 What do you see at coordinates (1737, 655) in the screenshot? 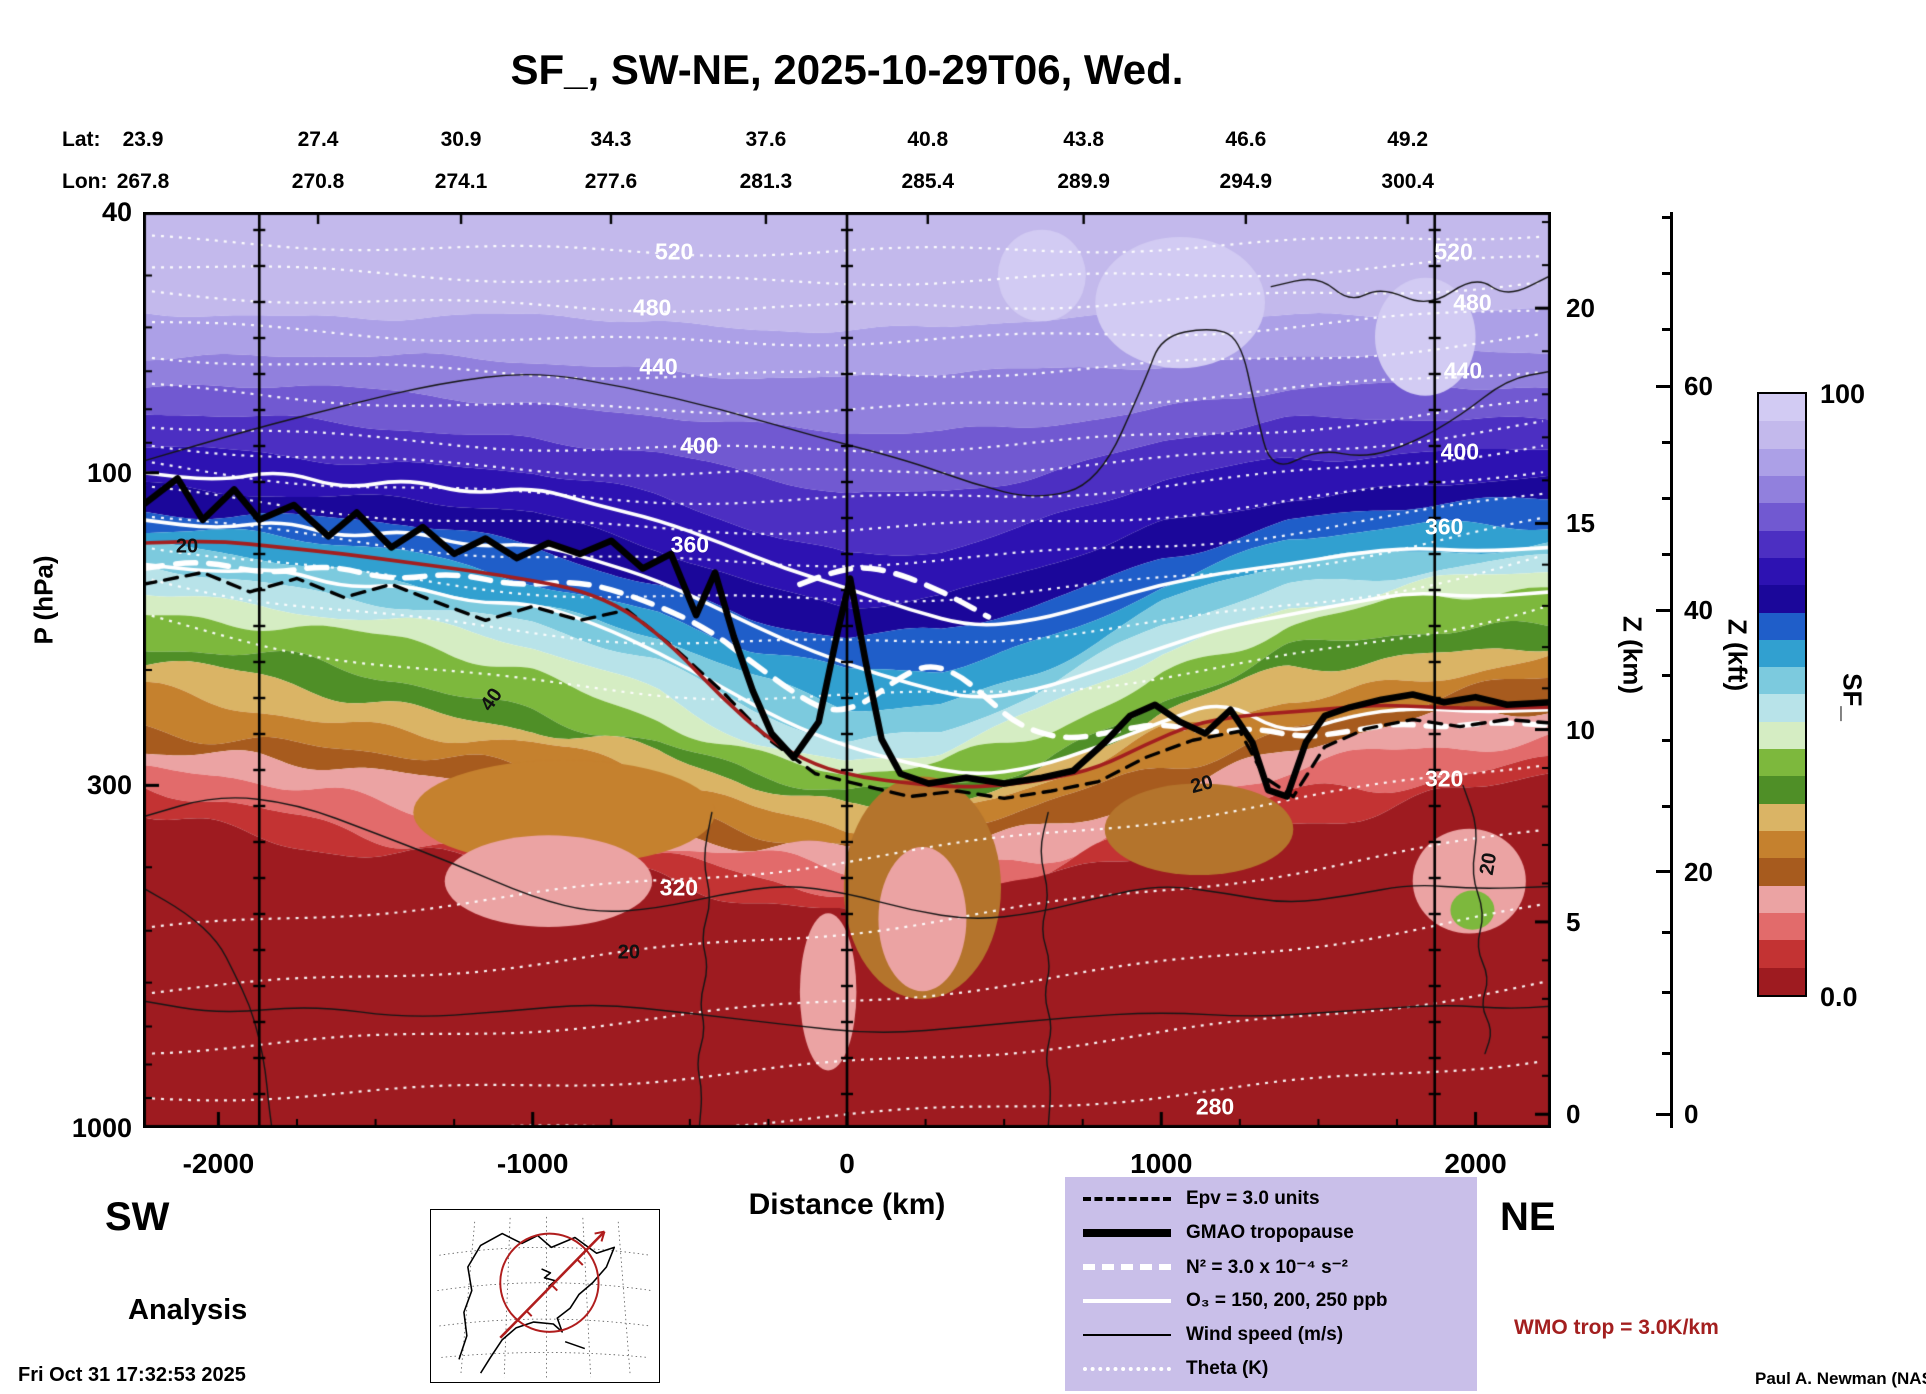
I see `altitude-kft-axis-label: Z (kft)` at bounding box center [1737, 655].